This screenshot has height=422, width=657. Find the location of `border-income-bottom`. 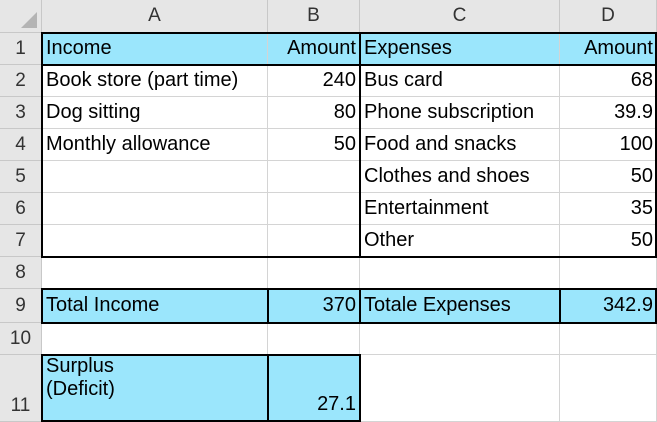

border-income-bottom is located at coordinates (201, 257).